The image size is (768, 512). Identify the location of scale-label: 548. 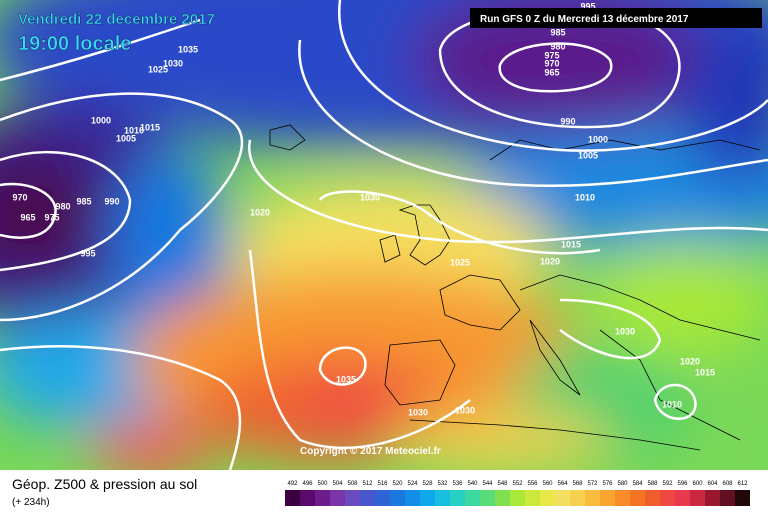
(502, 484).